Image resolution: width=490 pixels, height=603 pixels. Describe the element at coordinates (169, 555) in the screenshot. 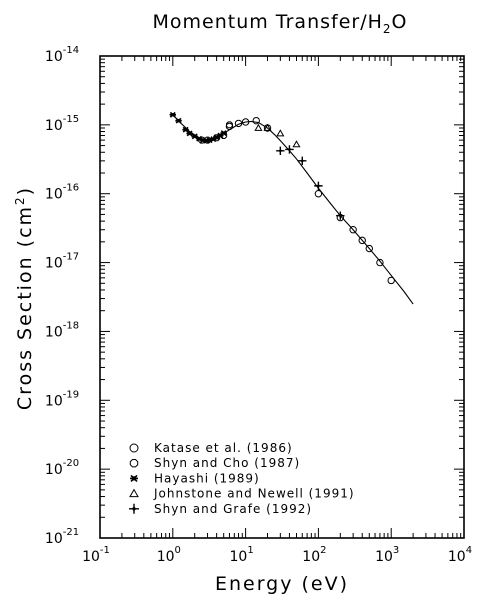

I see `x-tick-label: 10⁰` at that location.